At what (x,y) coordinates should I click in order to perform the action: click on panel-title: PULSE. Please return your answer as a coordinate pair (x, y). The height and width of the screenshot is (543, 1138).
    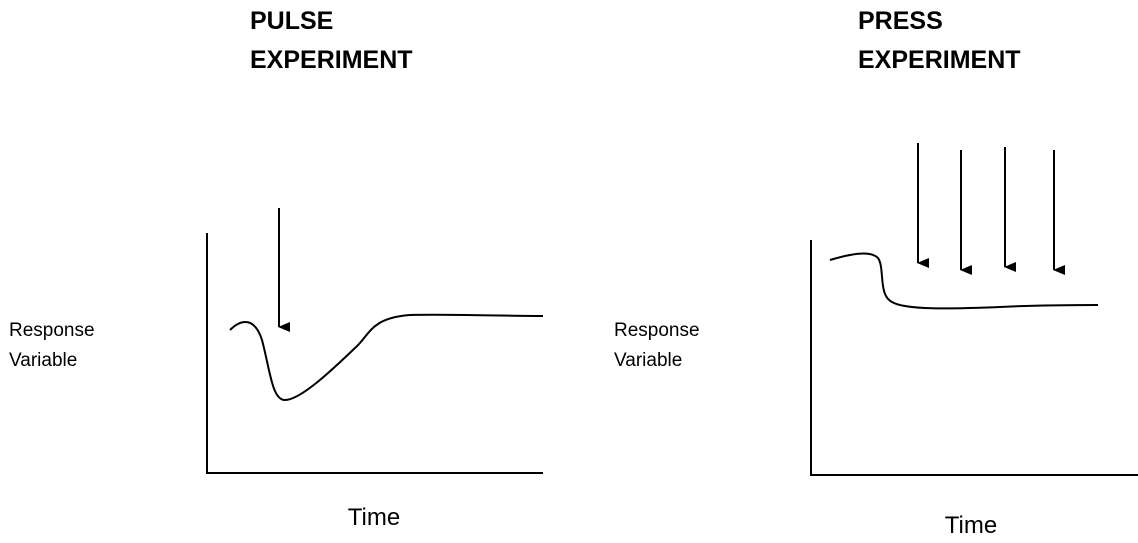
    Looking at the image, I should click on (291, 21).